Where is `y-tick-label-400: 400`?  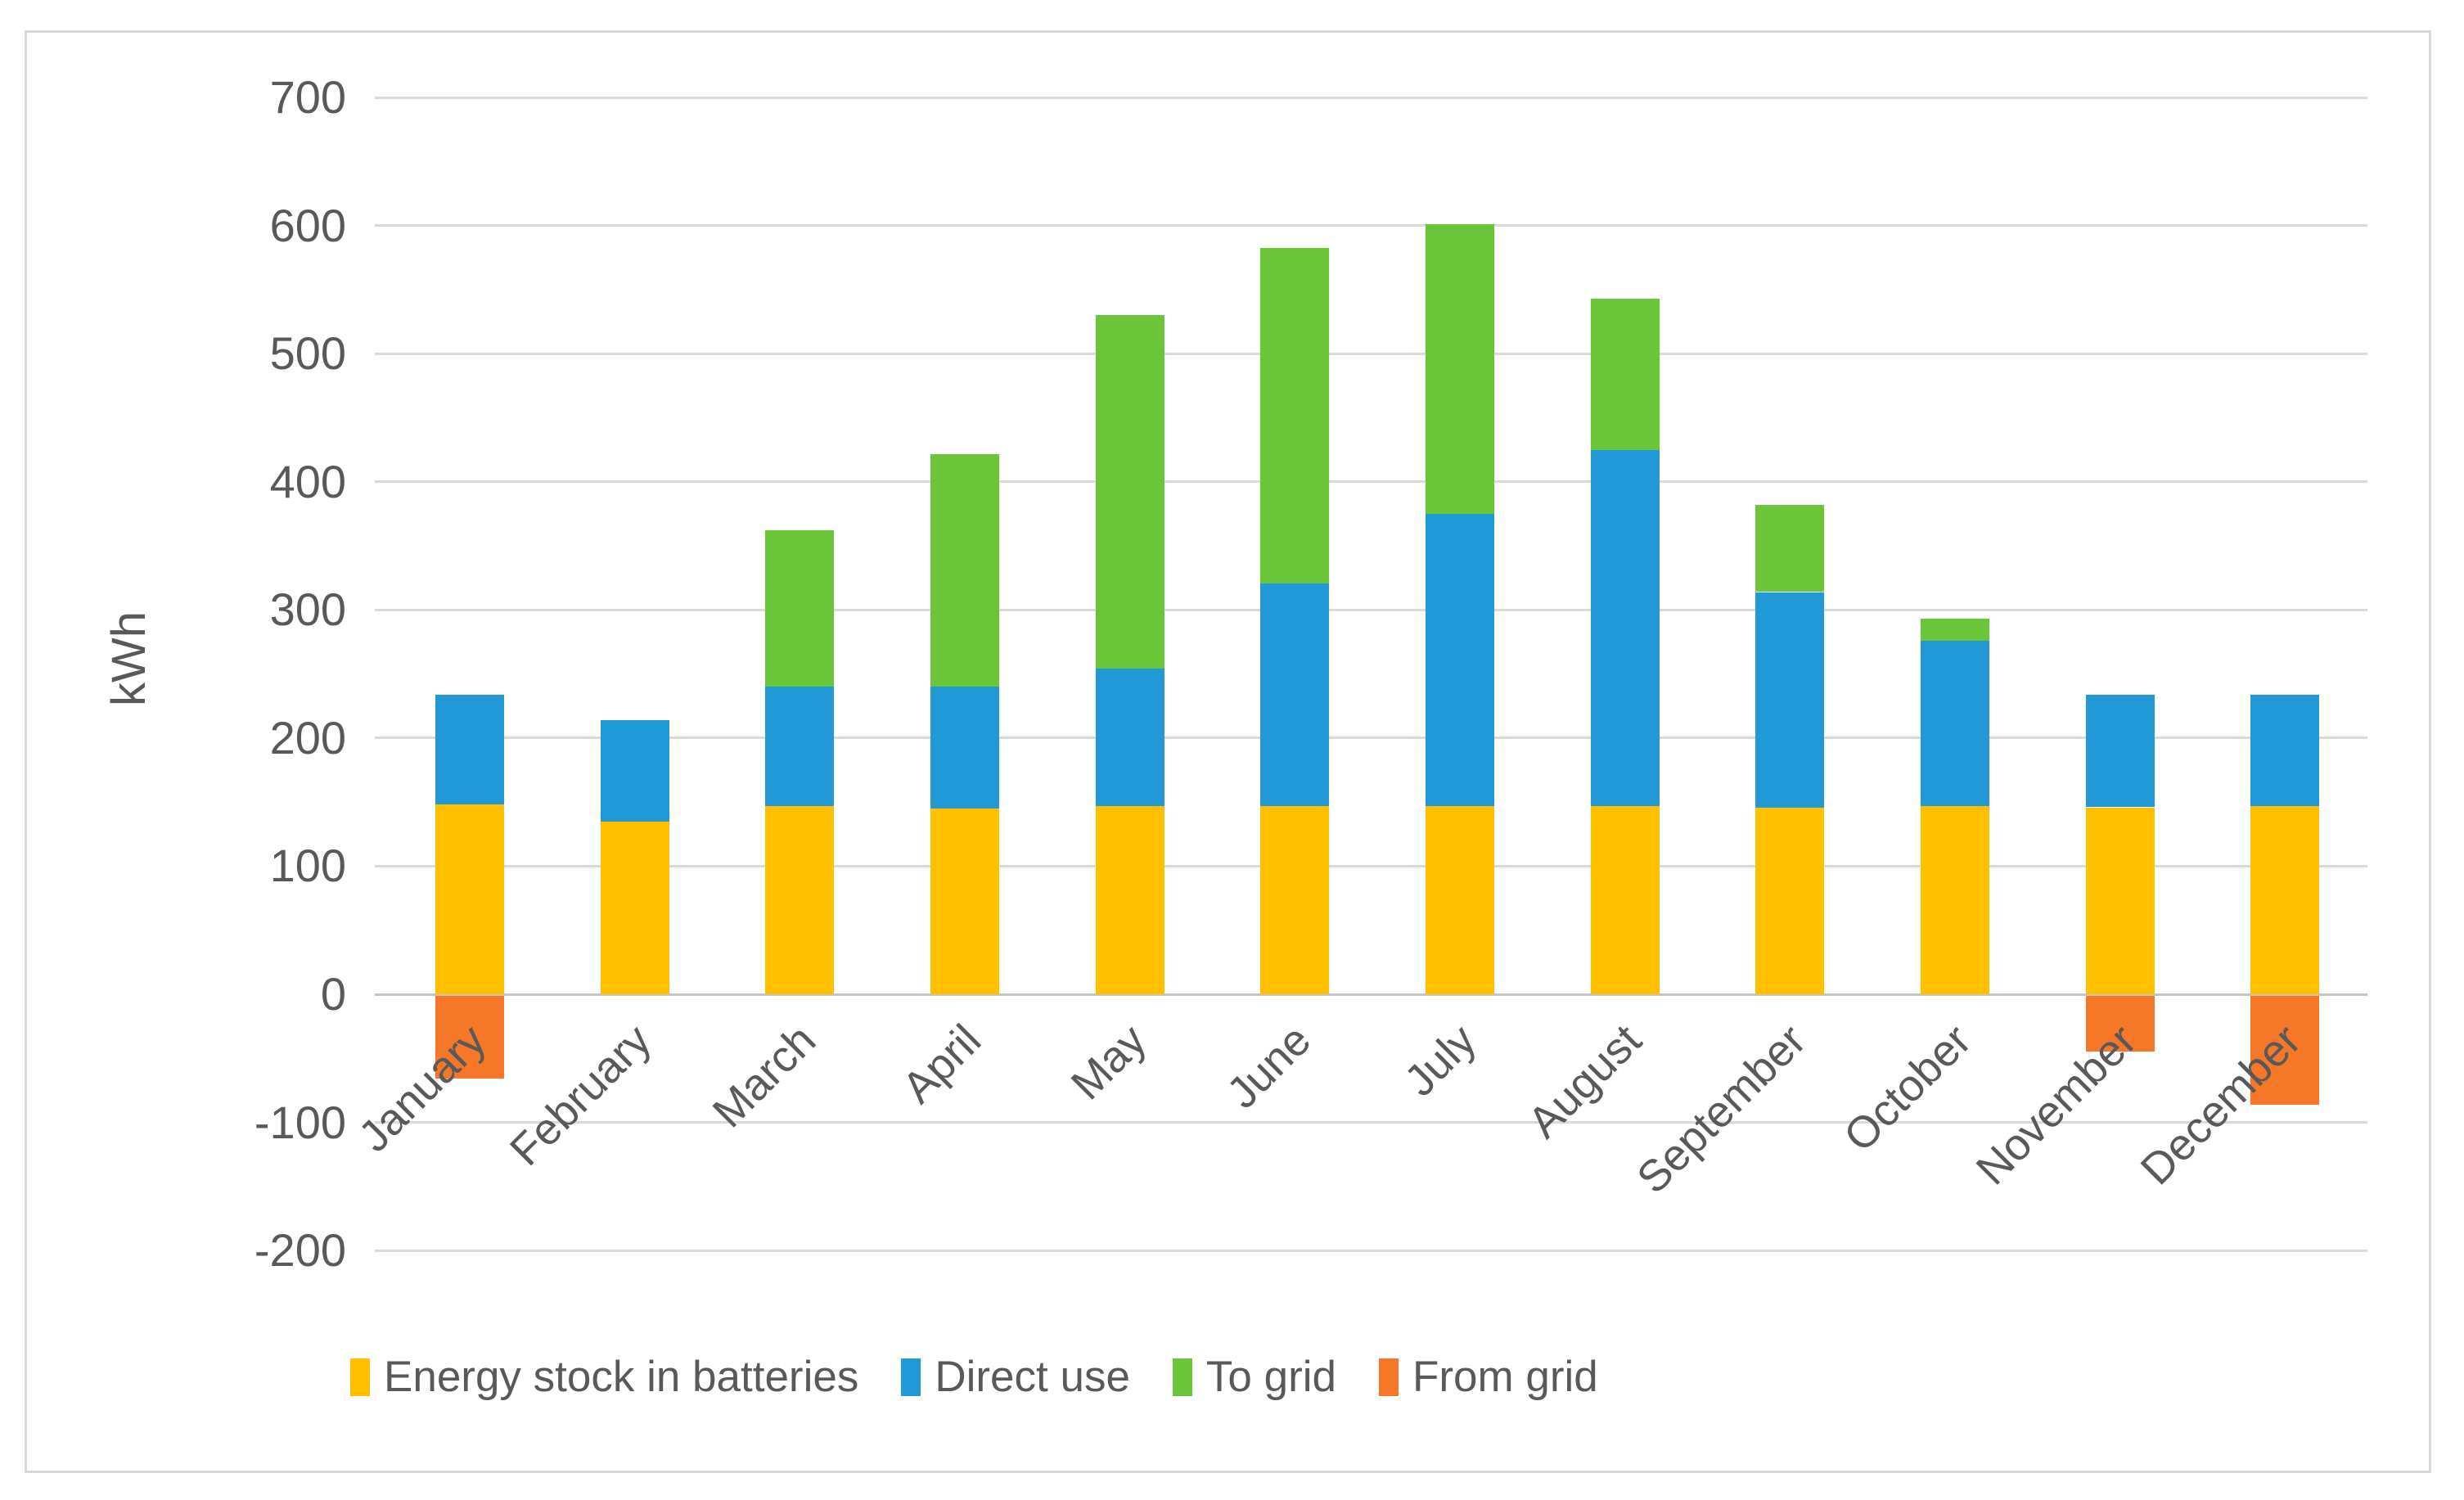
y-tick-label-400: 400 is located at coordinates (307, 481).